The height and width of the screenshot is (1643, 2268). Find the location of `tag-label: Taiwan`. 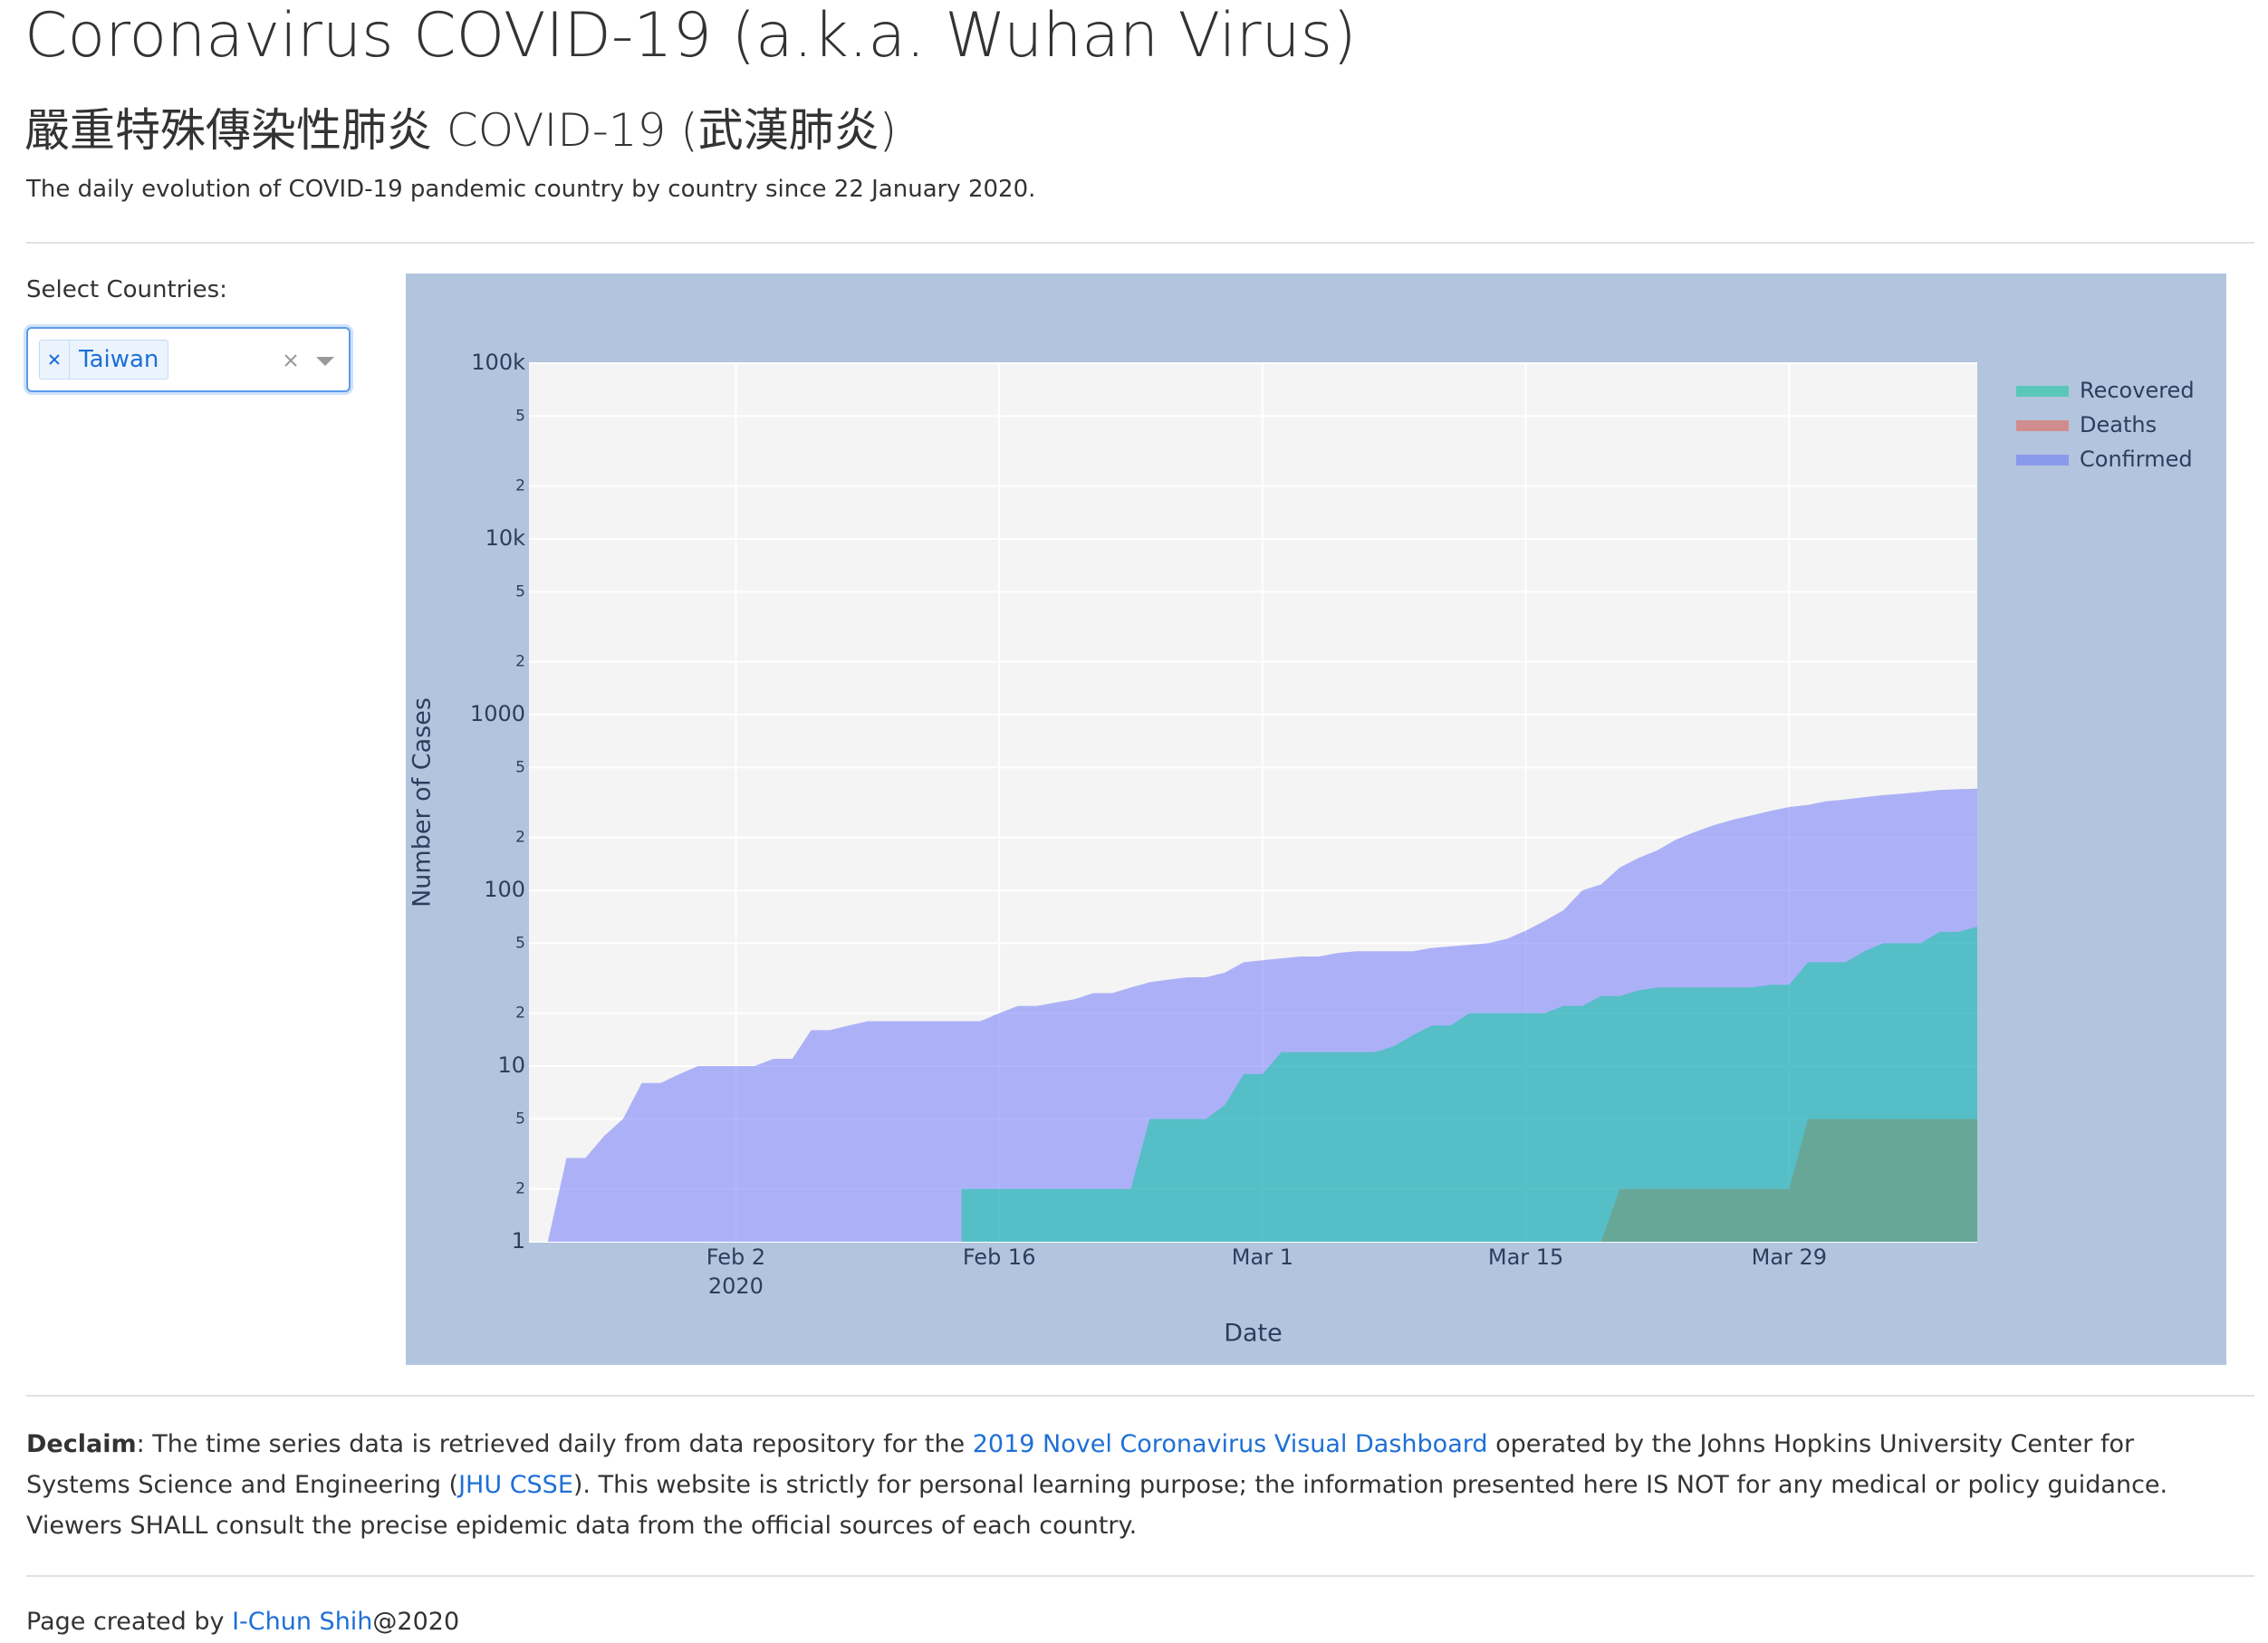

tag-label: Taiwan is located at coordinates (119, 359).